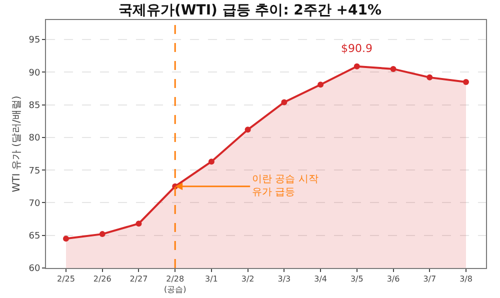 This screenshot has height=298, width=500. What do you see at coordinates (393, 279) in the screenshot?
I see `x-tick-label: 3/6` at bounding box center [393, 279].